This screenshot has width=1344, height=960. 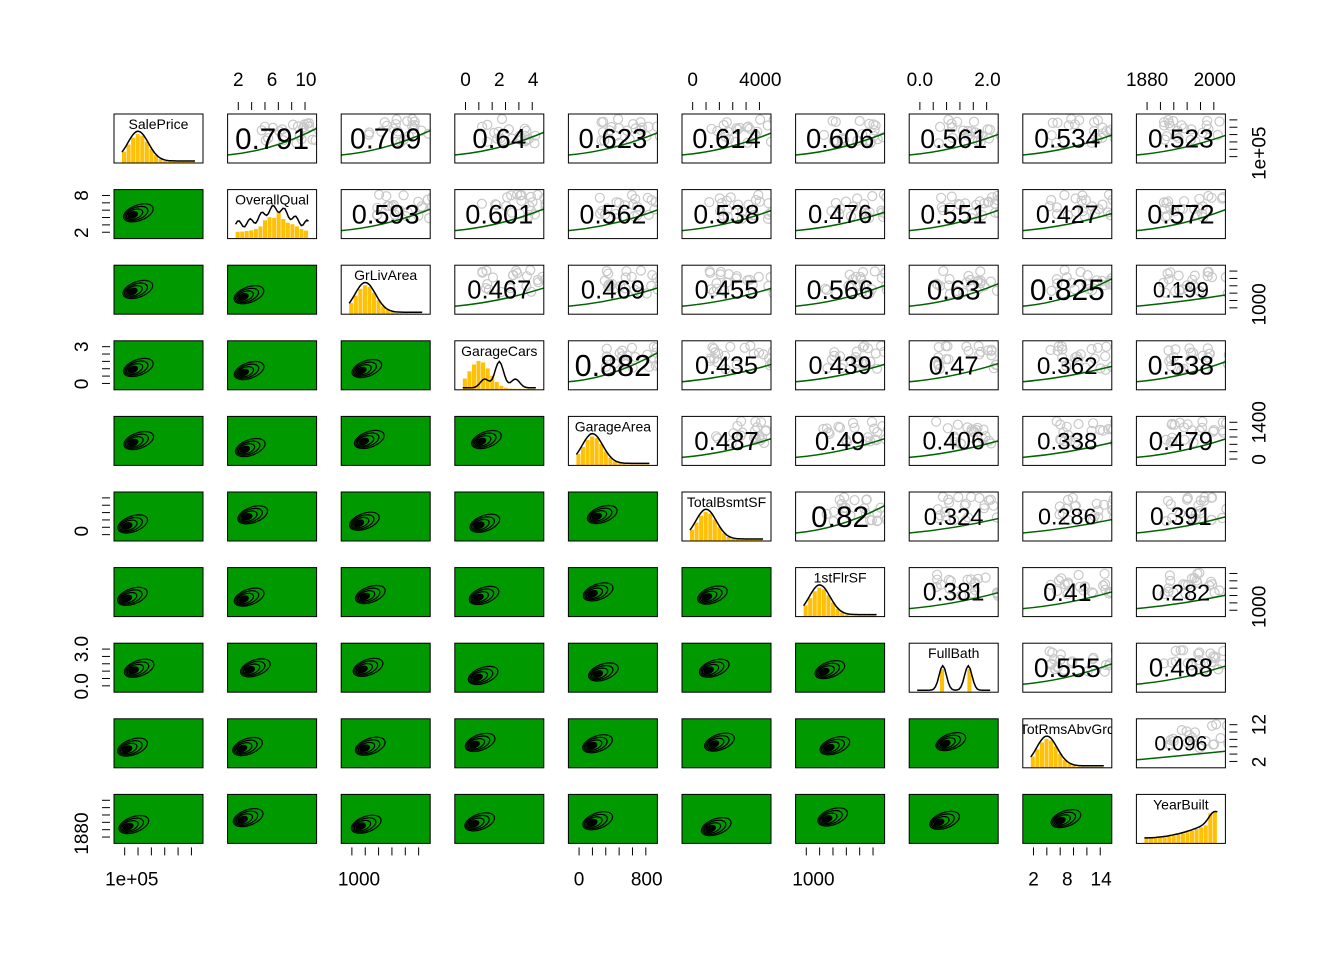 I want to click on panel-5-9: 0.391, so click(x=1180, y=516).